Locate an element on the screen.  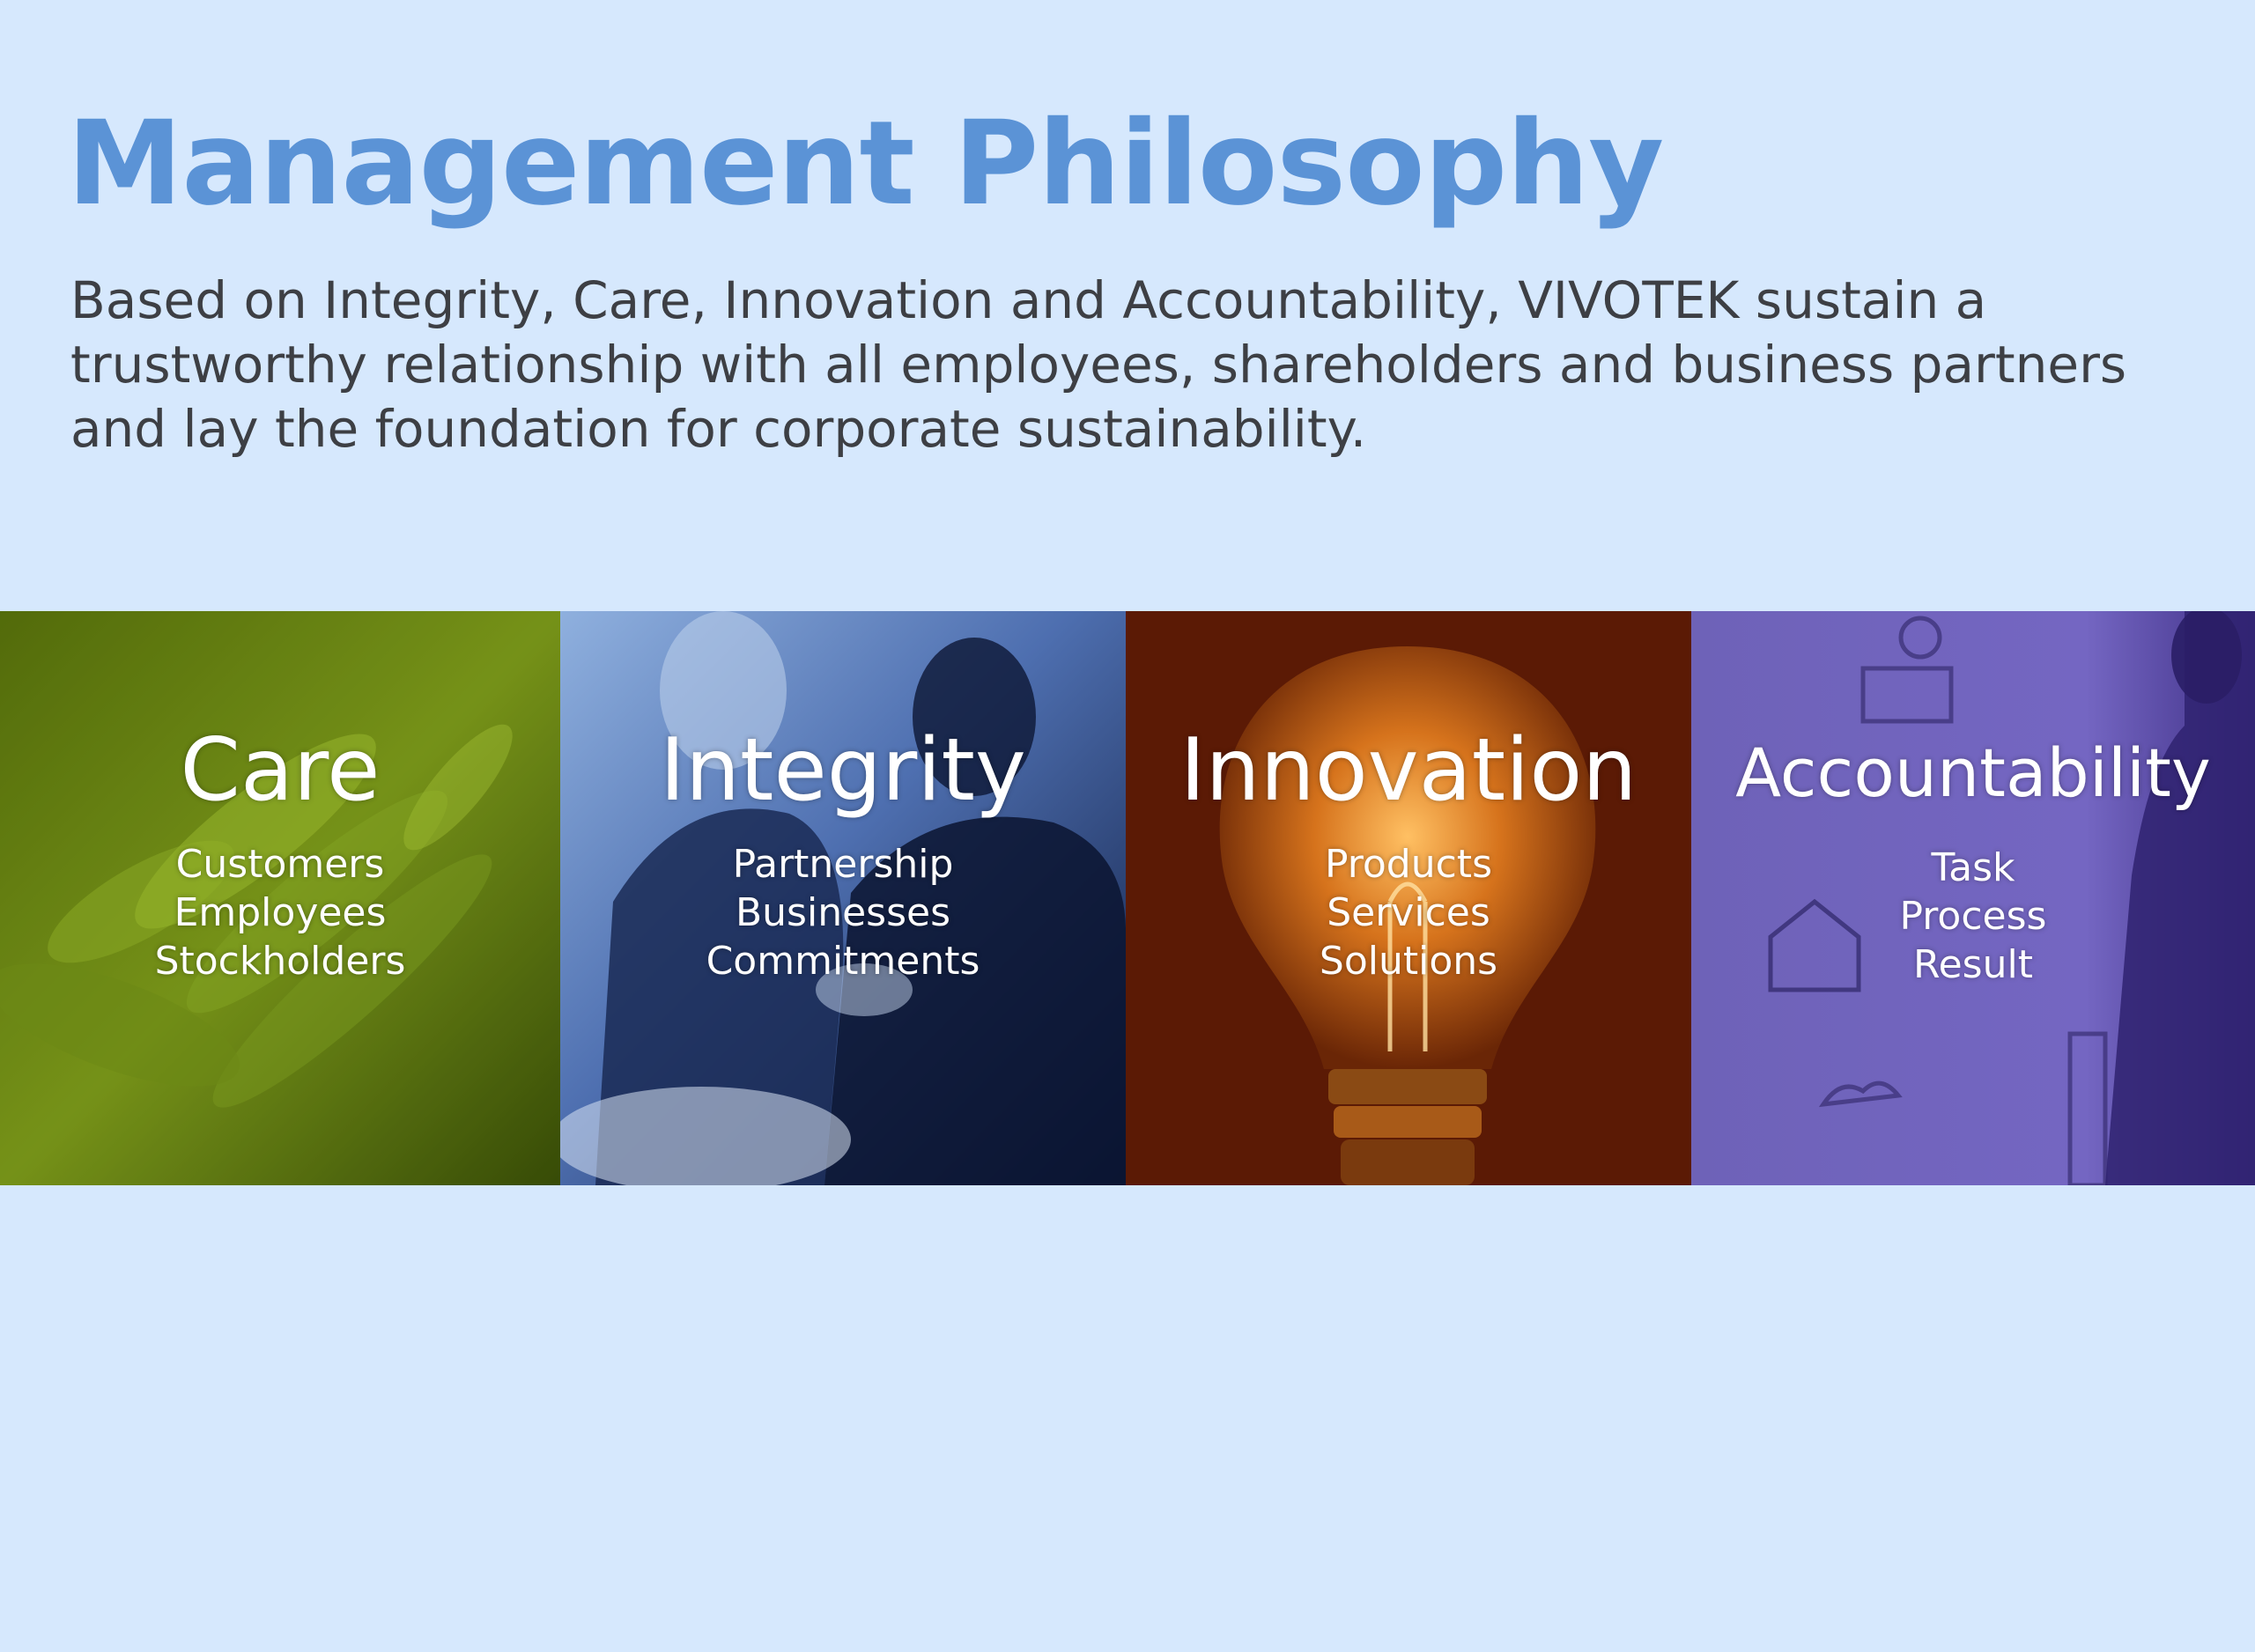
value-panel-accountability: Accountability Task Process Result is located at coordinates (1973, 898).